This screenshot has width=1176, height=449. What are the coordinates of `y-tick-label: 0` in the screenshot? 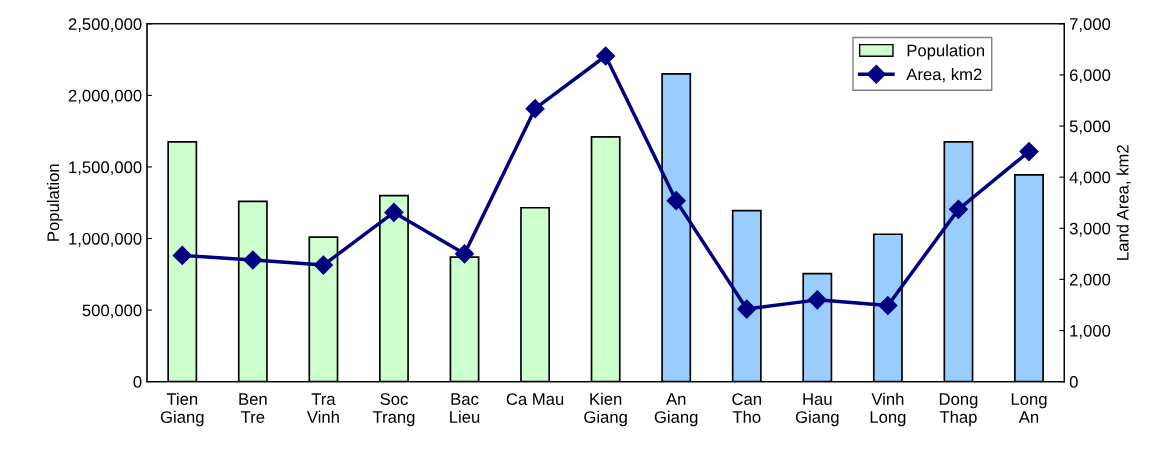 It's located at (137, 382).